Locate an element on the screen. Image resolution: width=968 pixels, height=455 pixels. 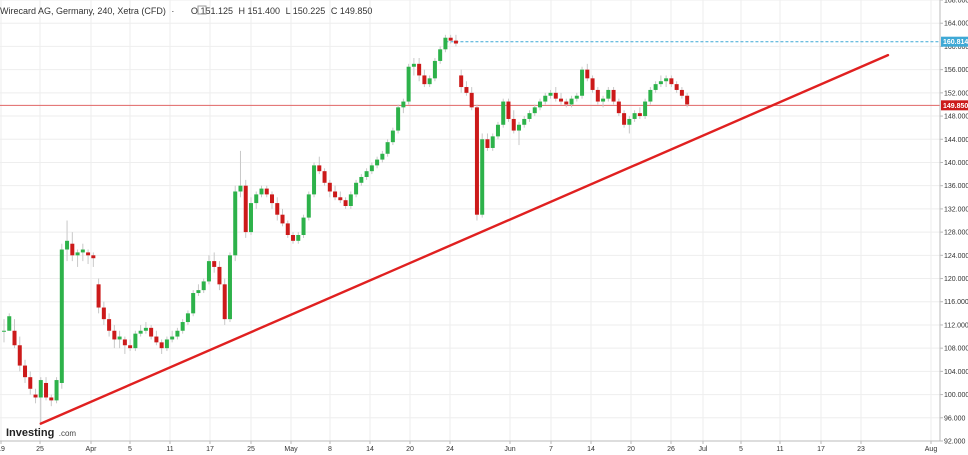
y-tick-label: 96.000 is located at coordinates (955, 418).